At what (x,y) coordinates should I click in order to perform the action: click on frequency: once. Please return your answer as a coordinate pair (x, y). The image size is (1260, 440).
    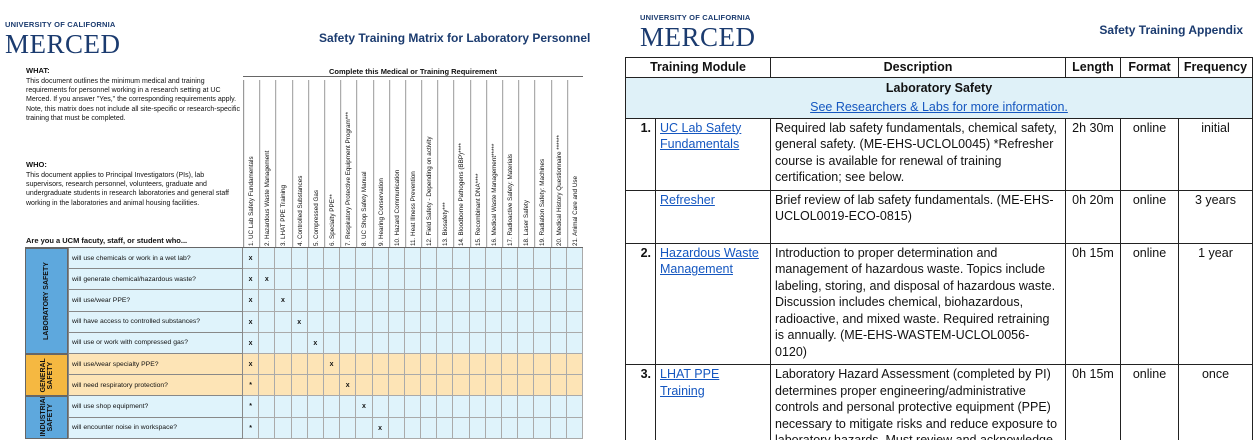
    Looking at the image, I should click on (1215, 402).